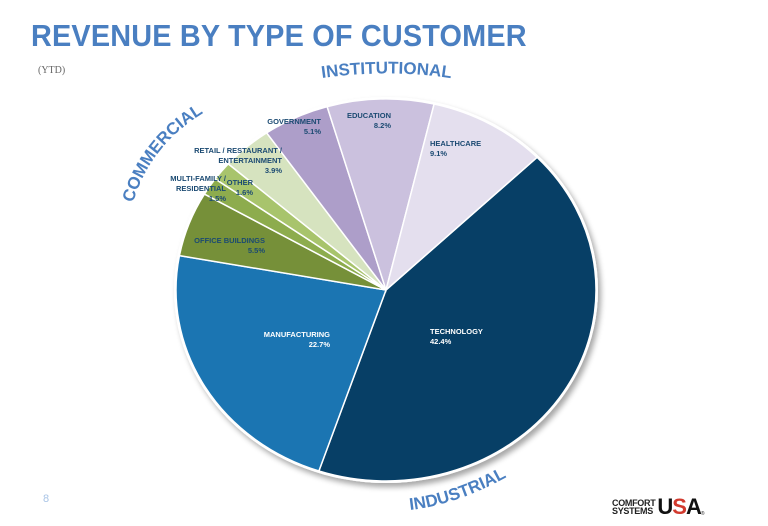 The width and height of the screenshot is (768, 526). What do you see at coordinates (693, 506) in the screenshot?
I see `logo-a: A` at bounding box center [693, 506].